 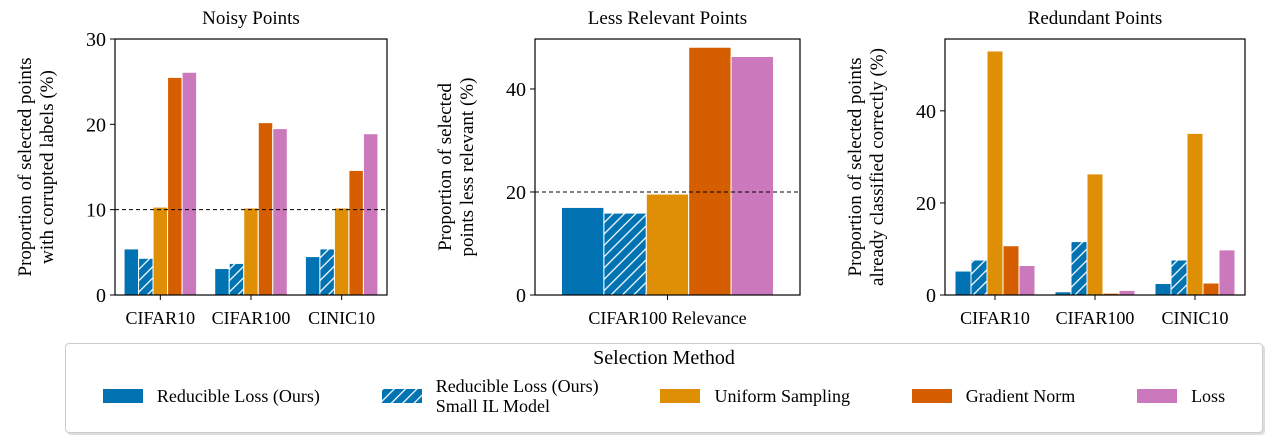 I want to click on y-tick-label: 30, so click(x=96, y=40).